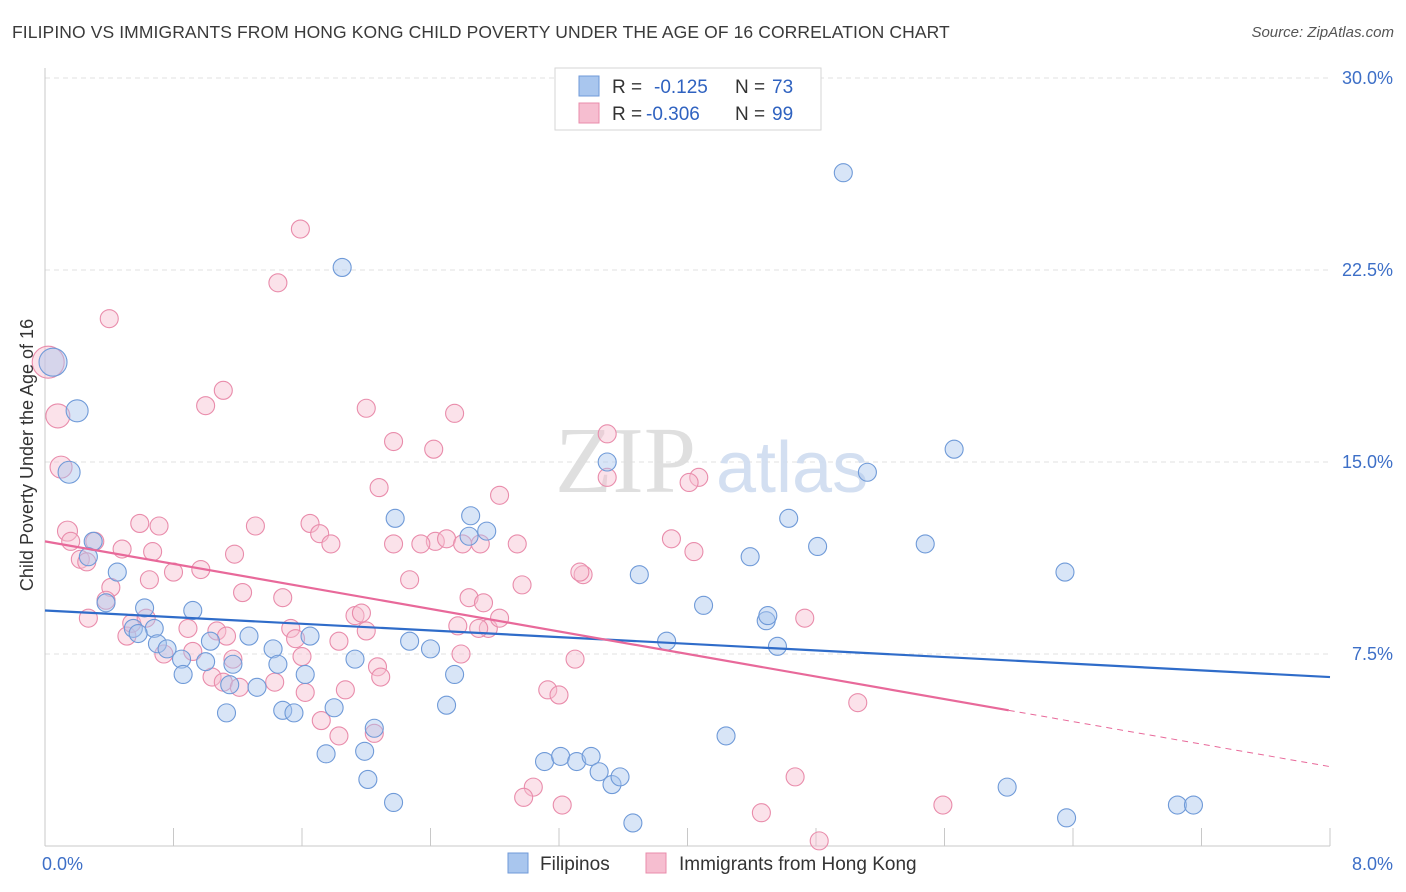 This screenshot has width=1406, height=892. Describe the element at coordinates (1322, 32) in the screenshot. I see `chart-source: Source: ZipAtlas.com` at that location.